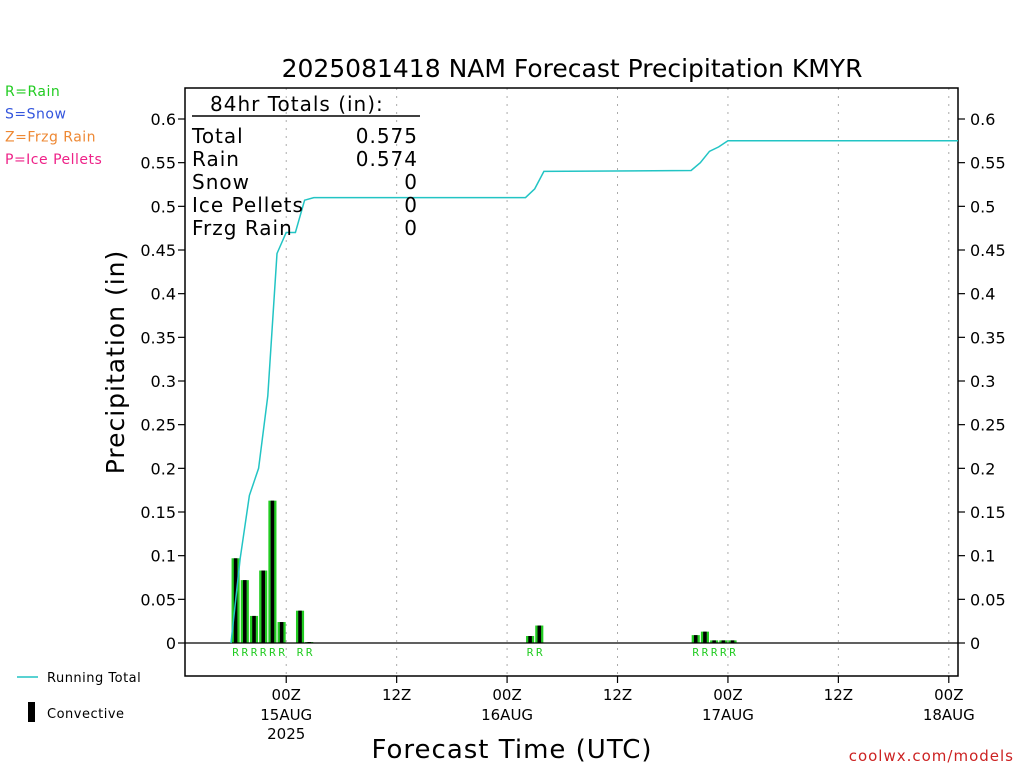  What do you see at coordinates (163, 119) in the screenshot?
I see `y-tick-label-left: 0.6` at bounding box center [163, 119].